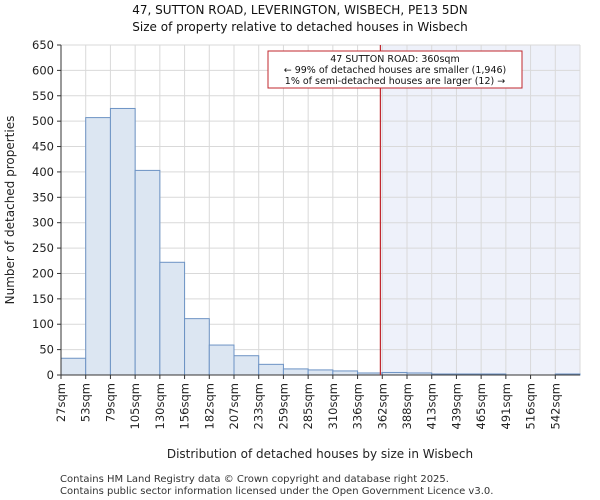  I want to click on bar-53sqm, so click(98, 246).